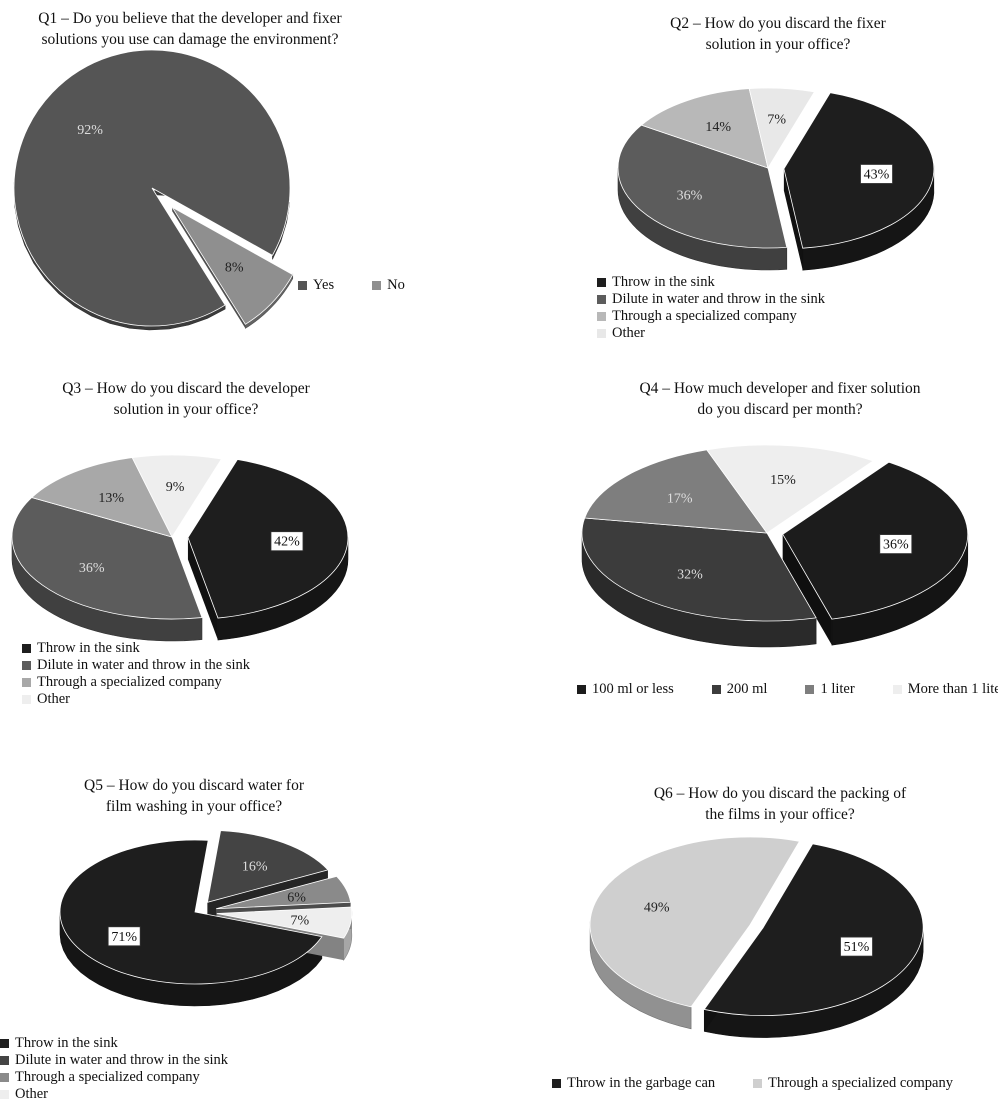 The height and width of the screenshot is (1109, 998). I want to click on pie-chart-q3: 42% 36% 13% 9%, so click(180, 548).